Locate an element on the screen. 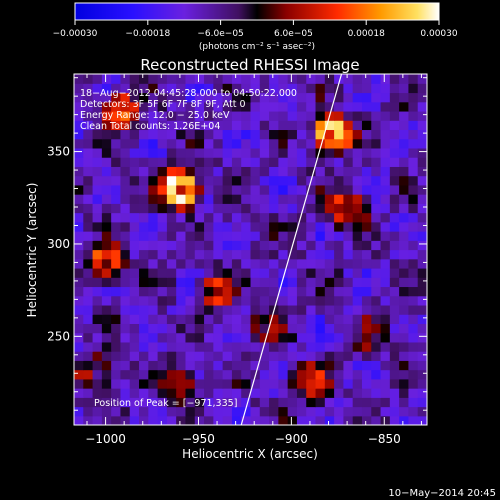 The height and width of the screenshot is (500, 500). colorbar-gradient is located at coordinates (257, 11).